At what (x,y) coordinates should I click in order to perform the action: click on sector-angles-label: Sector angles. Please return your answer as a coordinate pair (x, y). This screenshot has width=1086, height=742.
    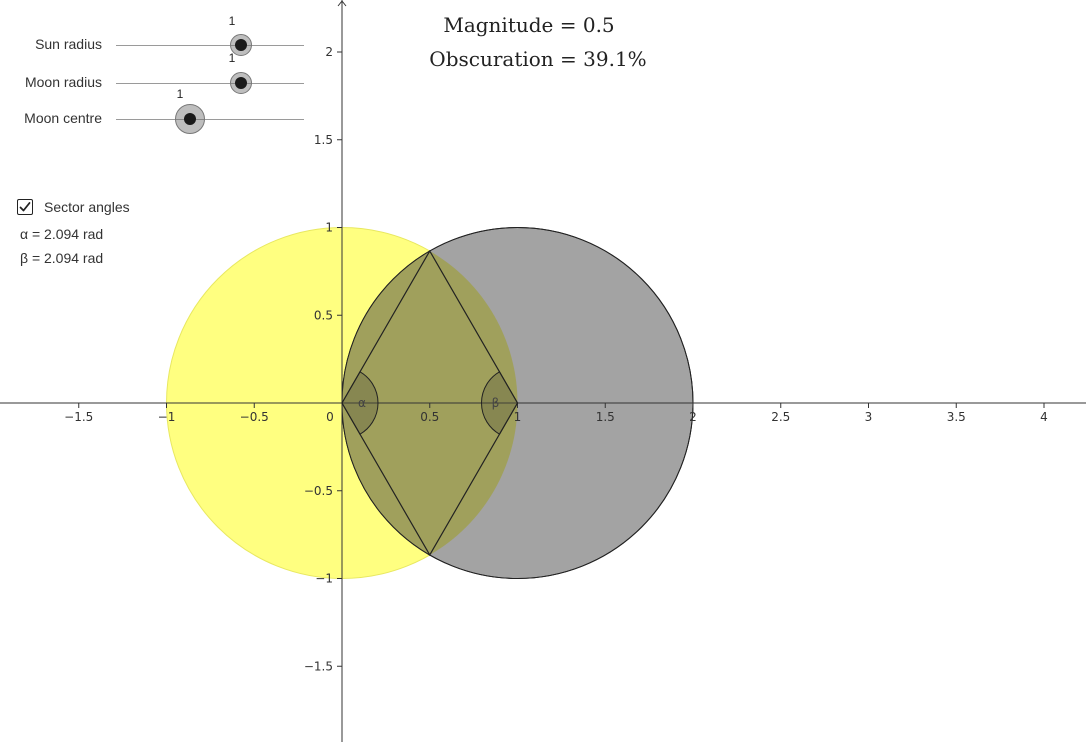
    Looking at the image, I should click on (87, 207).